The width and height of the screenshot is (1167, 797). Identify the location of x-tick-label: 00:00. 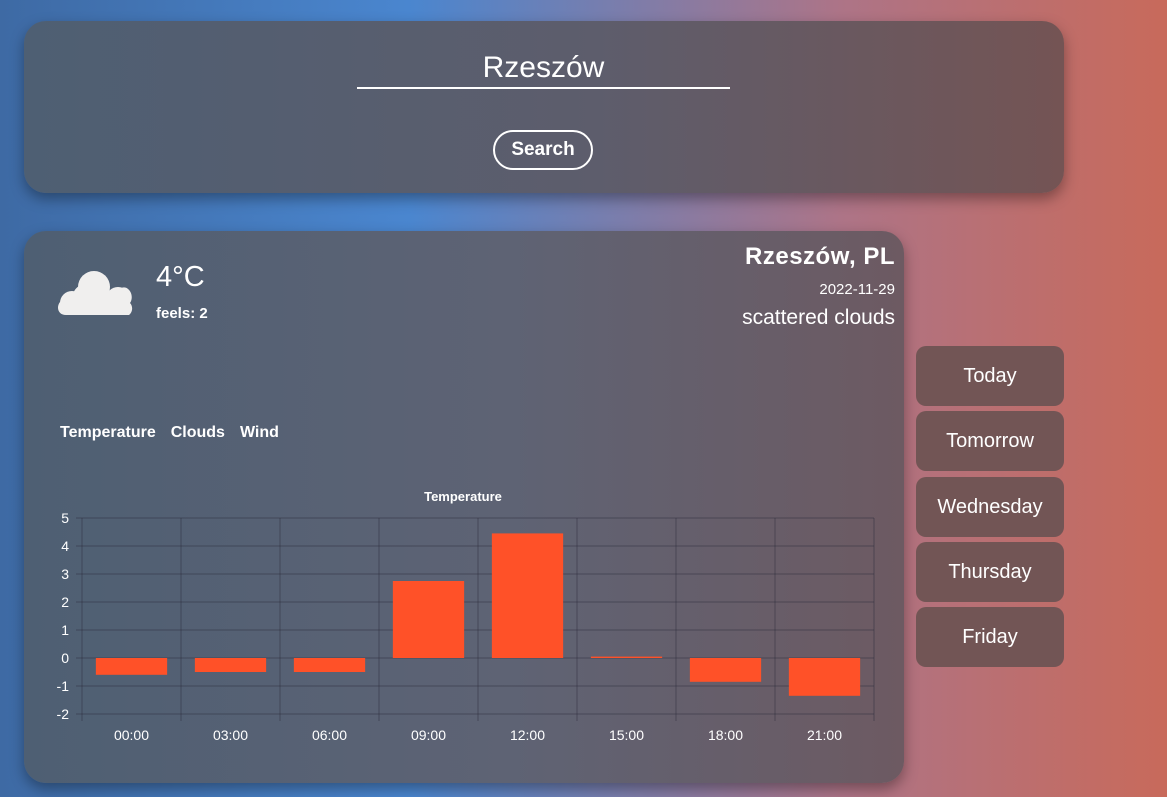
(131, 735).